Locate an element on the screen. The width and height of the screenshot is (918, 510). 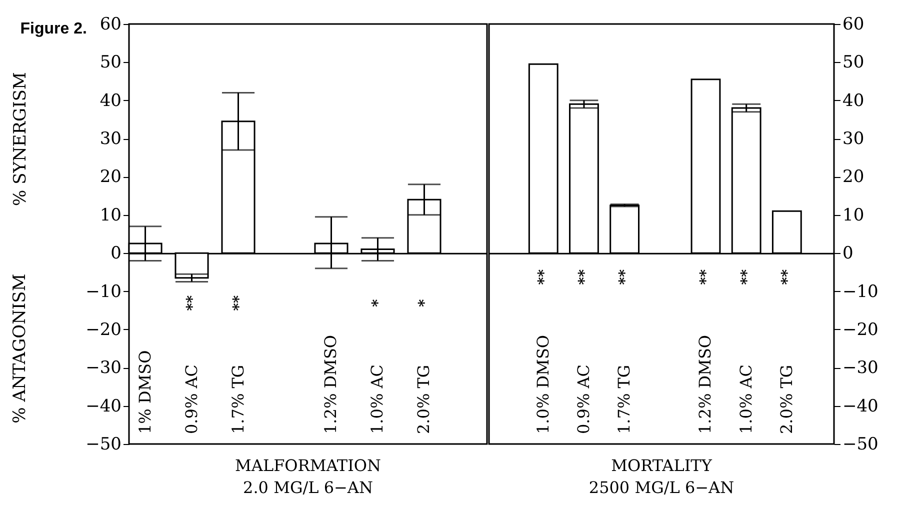
text: % ANTAGONISM is located at coordinates (20, 349).